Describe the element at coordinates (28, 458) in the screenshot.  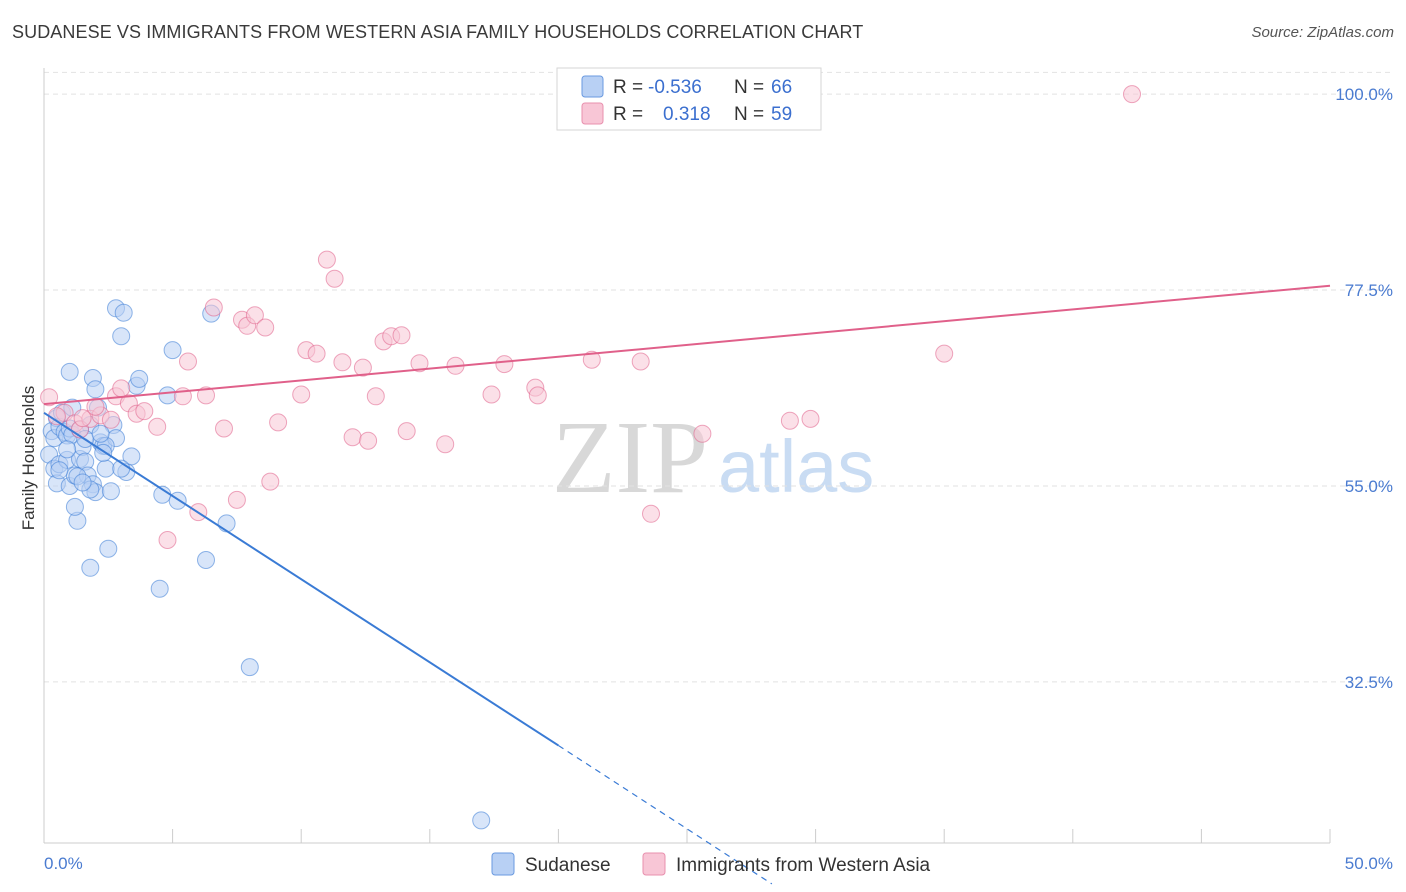
I see `y-axis-label: Family Households` at that location.